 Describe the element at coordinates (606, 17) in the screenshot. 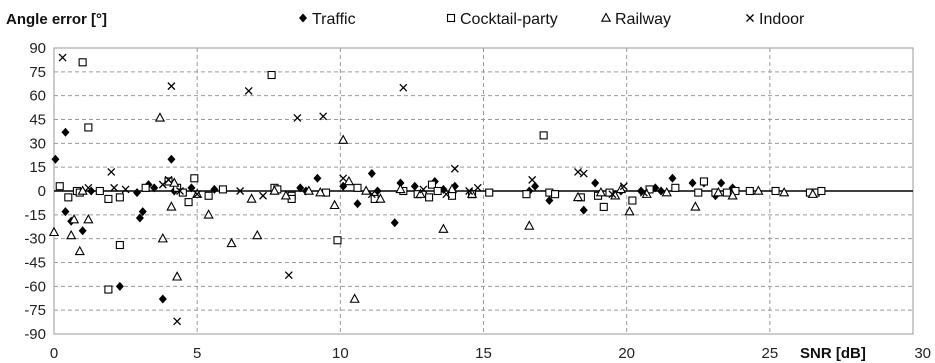

I see `legend-marker-railway` at that location.